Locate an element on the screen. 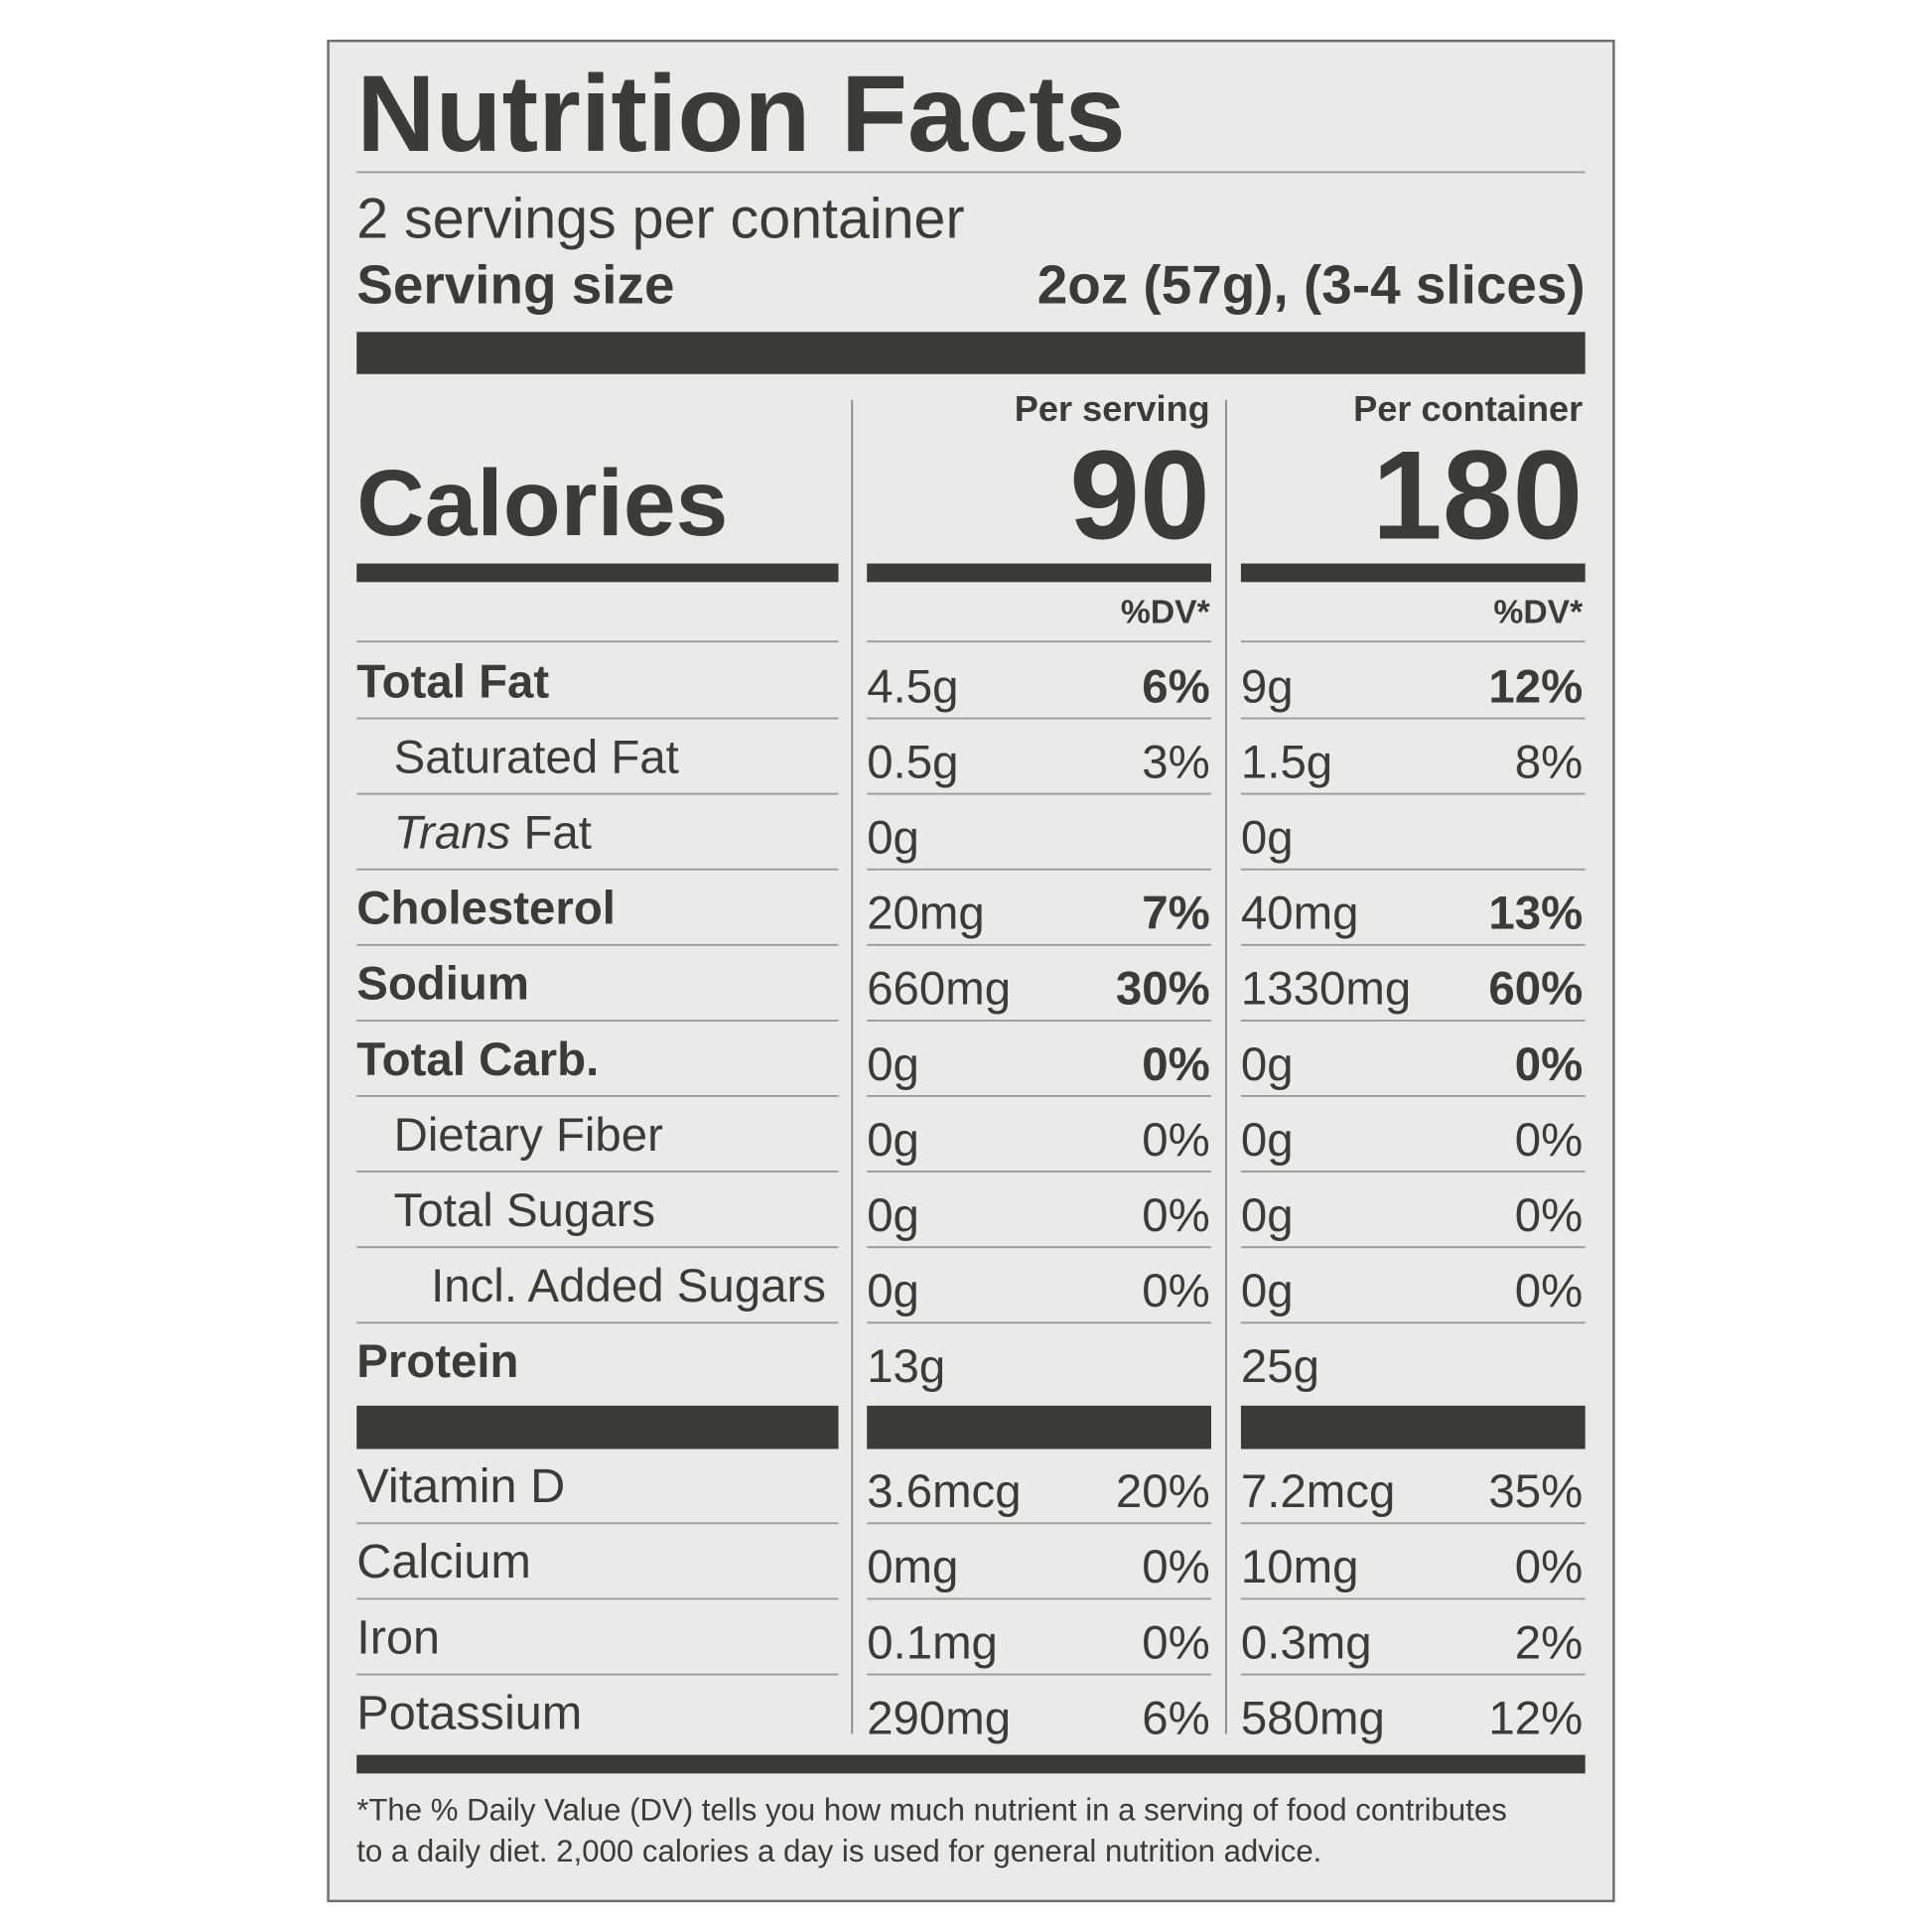 The width and height of the screenshot is (1932, 1932). thick-bar is located at coordinates (971, 353).